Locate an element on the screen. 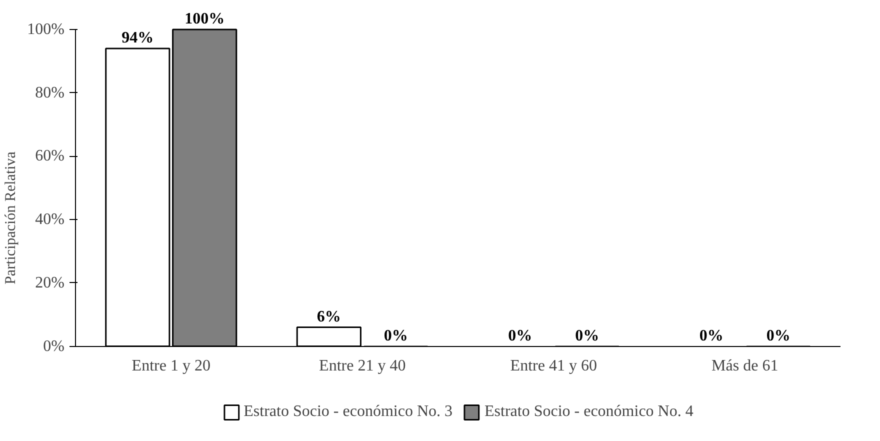  legend-label: Estrato Socio - económico No. 4 is located at coordinates (589, 412).